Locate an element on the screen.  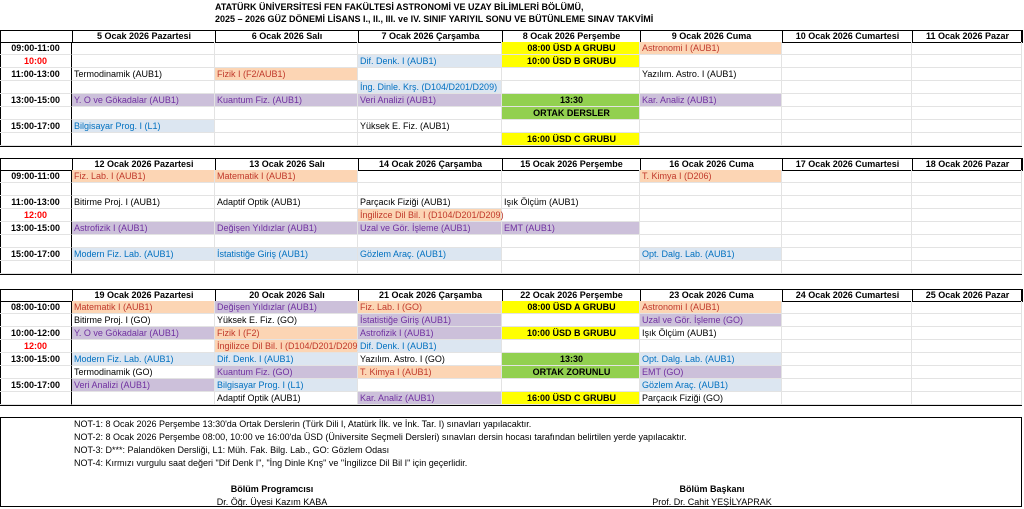
exam-group-cell: 16:00 ÜSD C GRUBU is located at coordinates (571, 139).